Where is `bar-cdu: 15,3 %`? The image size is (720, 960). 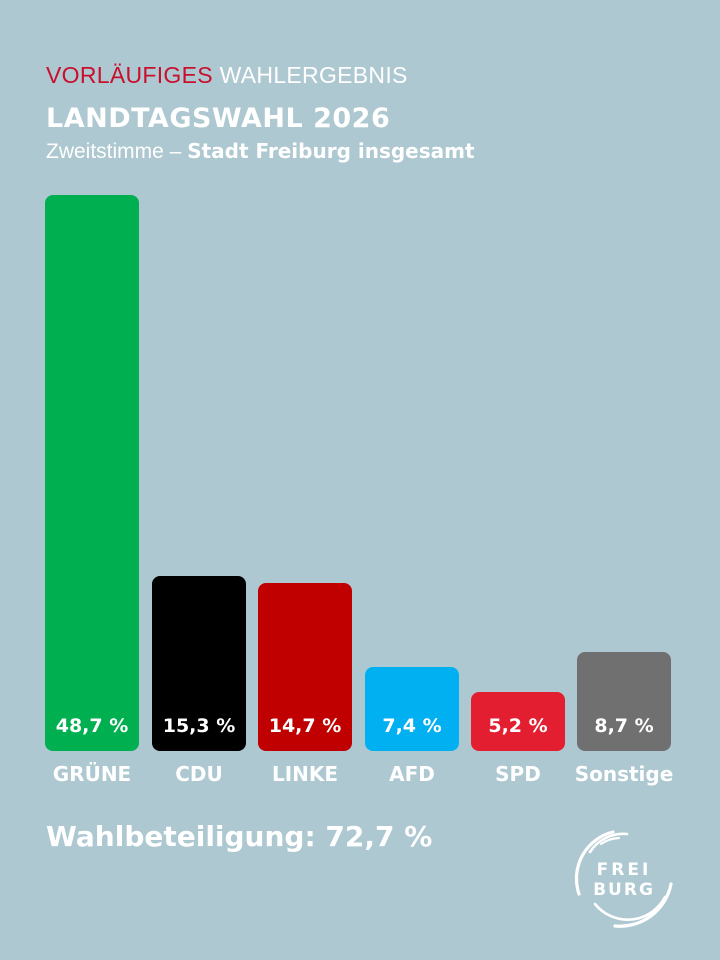 bar-cdu: 15,3 % is located at coordinates (199, 663).